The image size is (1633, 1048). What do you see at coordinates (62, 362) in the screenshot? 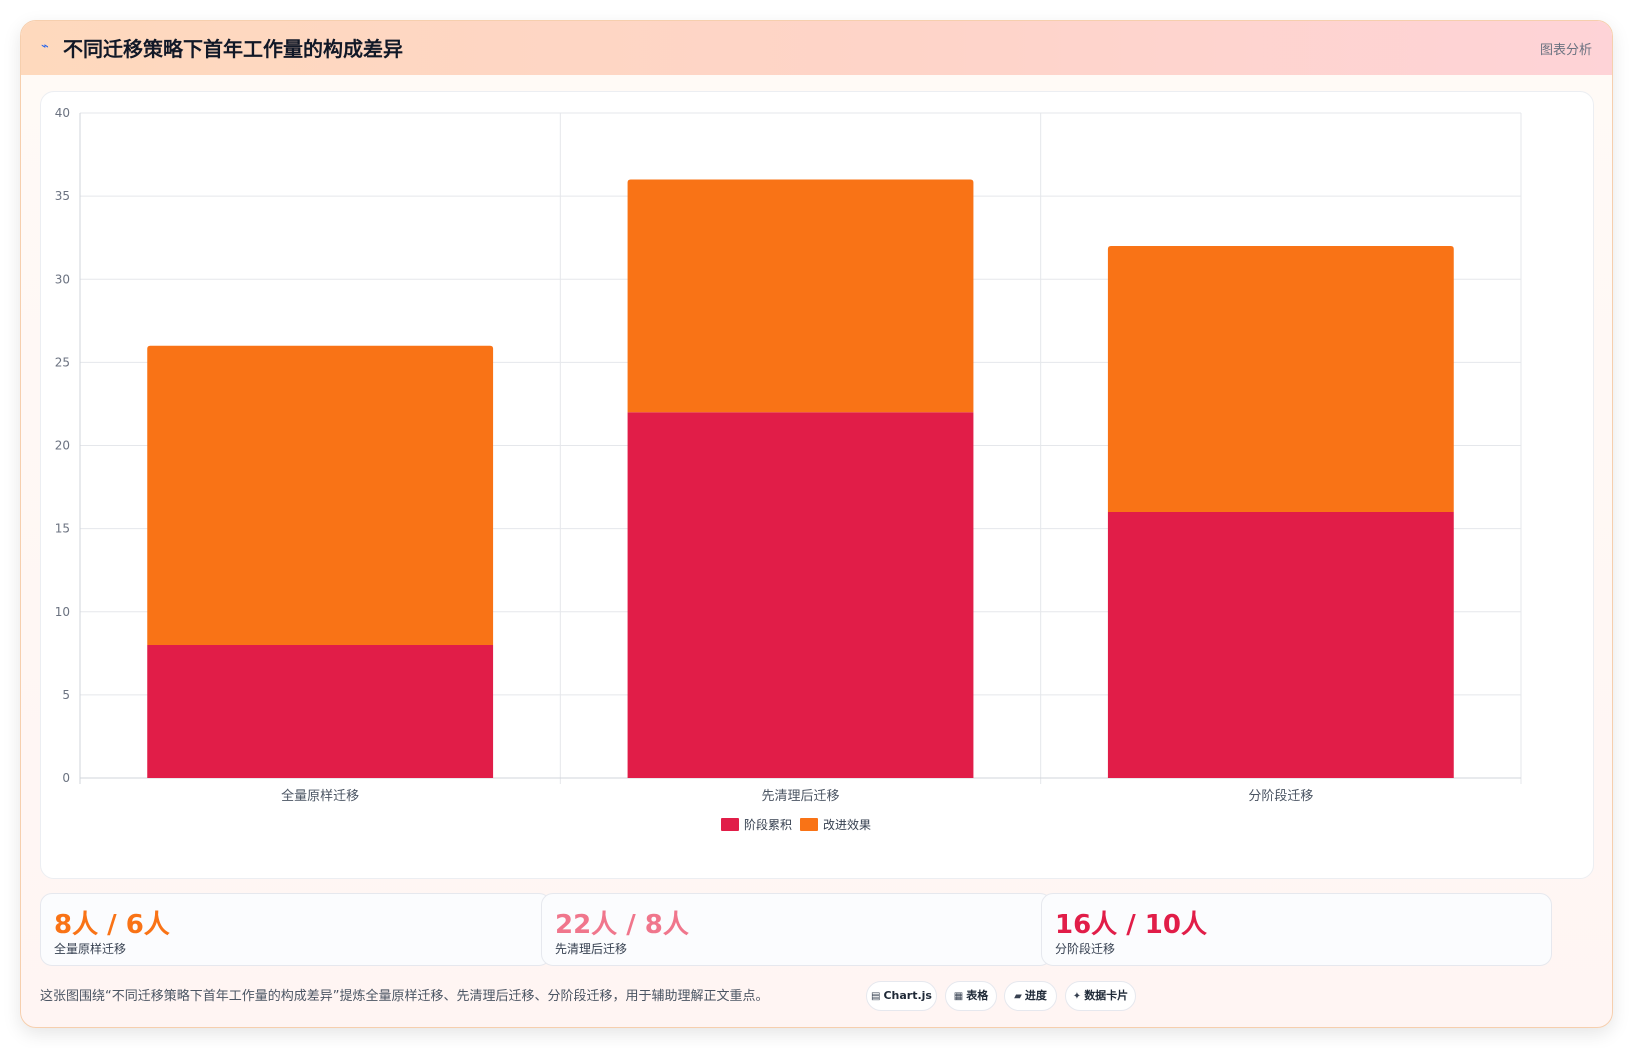
I see `y-tick-label: 25` at bounding box center [62, 362].